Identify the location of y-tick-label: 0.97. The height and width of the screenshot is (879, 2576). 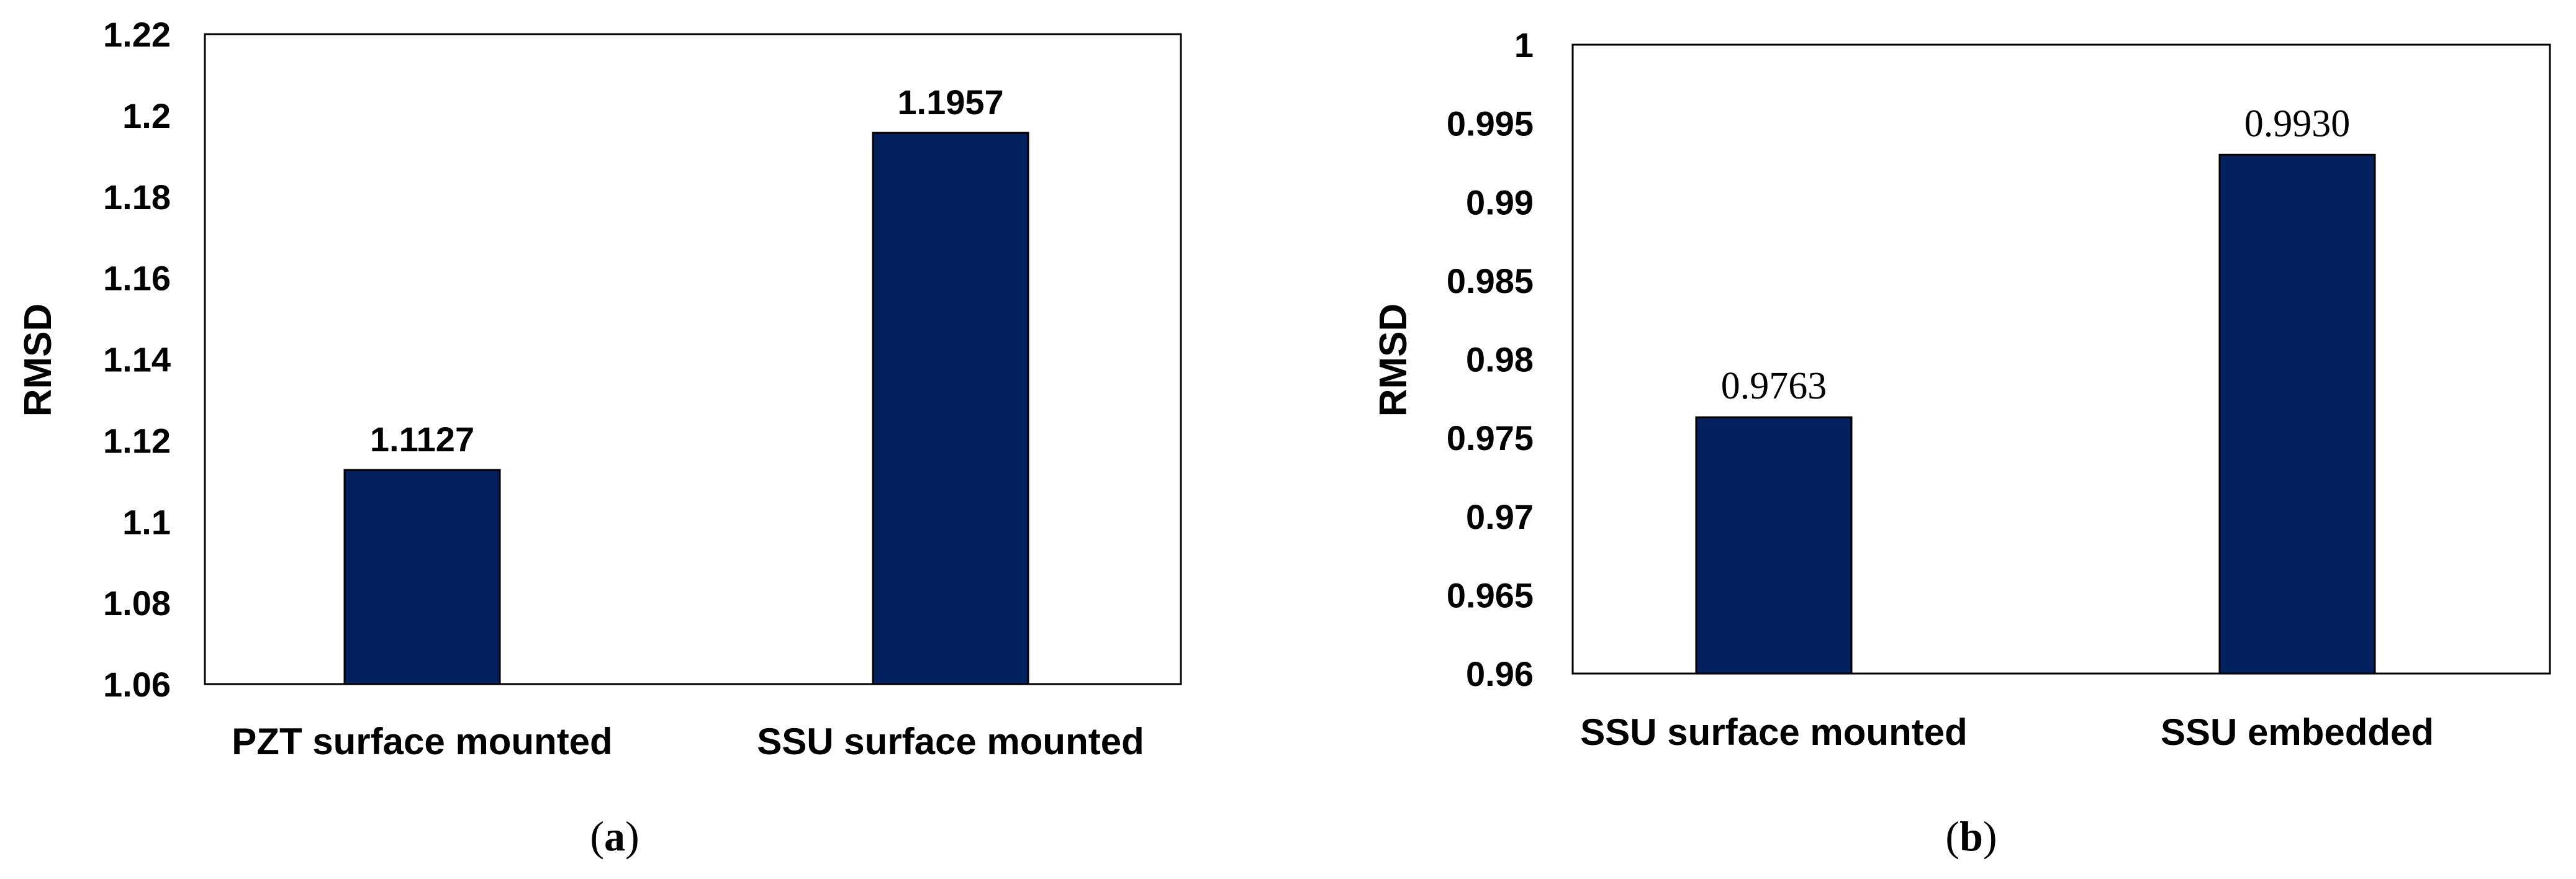
(1500, 516).